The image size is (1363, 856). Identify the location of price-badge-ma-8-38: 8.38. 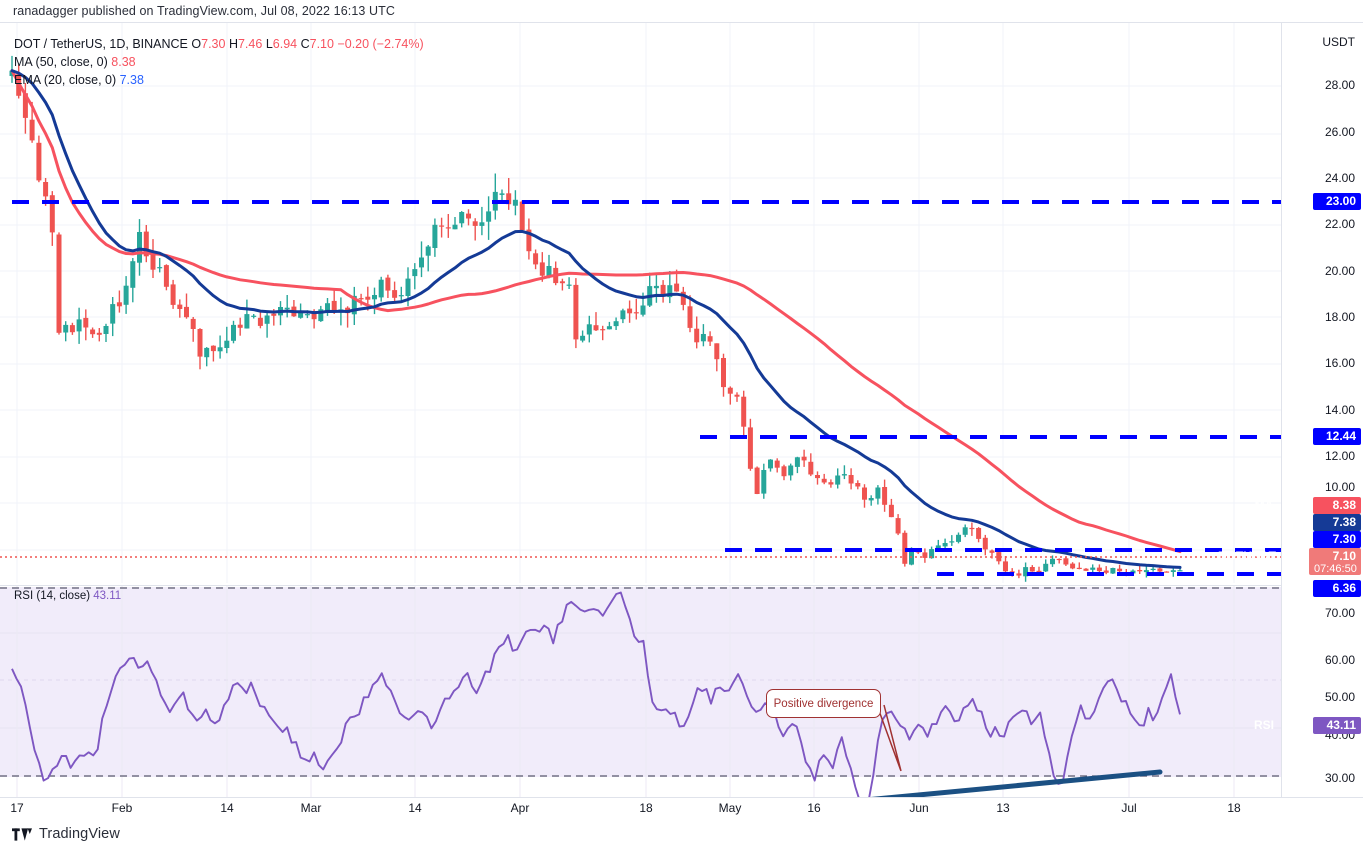
(1337, 505).